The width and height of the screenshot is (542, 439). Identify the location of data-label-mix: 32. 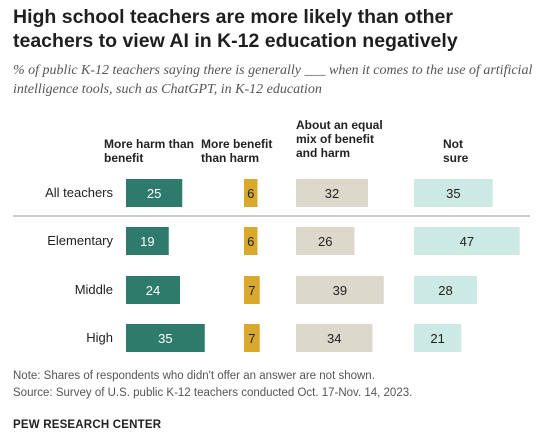
(332, 193).